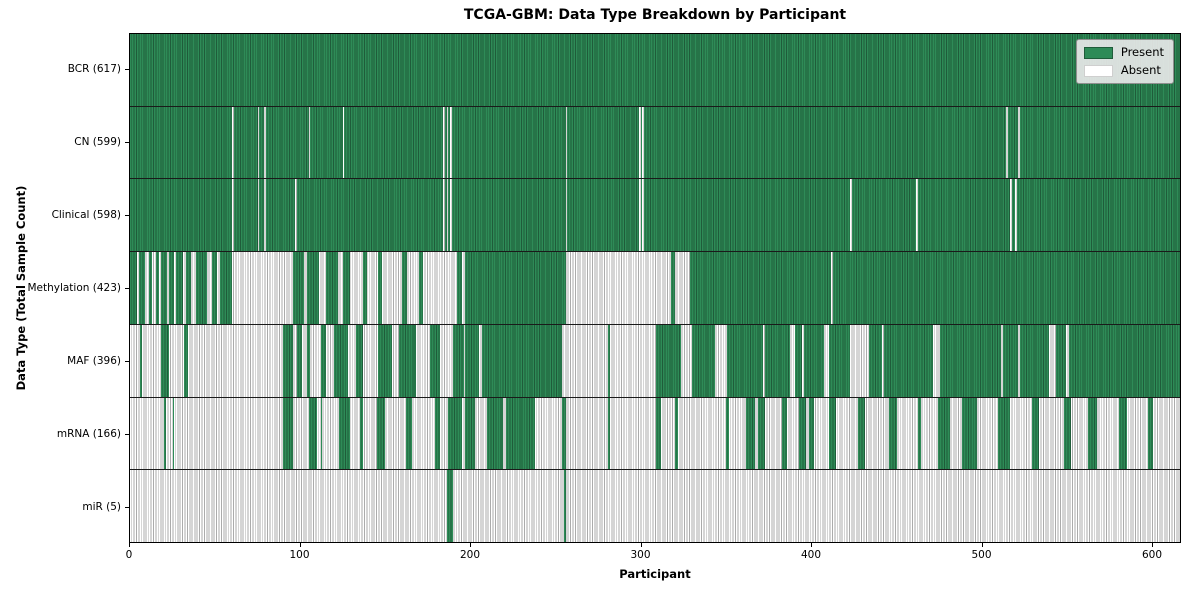  I want to click on heatmap-row-mir, so click(655, 506).